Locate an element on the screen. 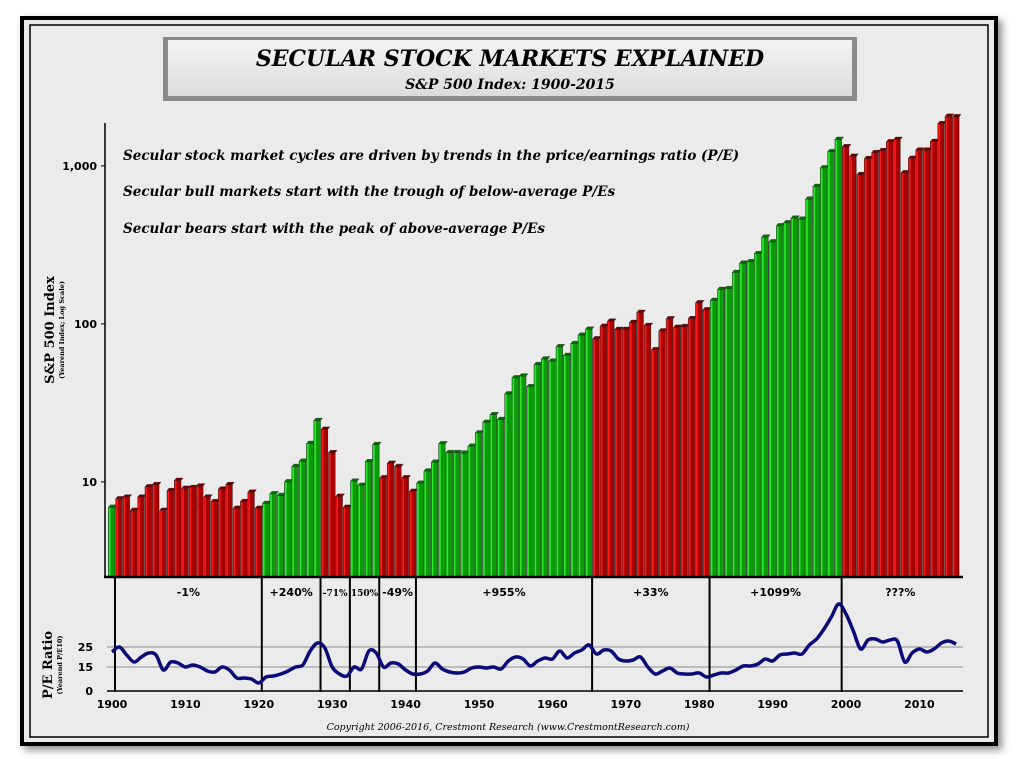  pe-tick-label: 0 is located at coordinates (89, 691).